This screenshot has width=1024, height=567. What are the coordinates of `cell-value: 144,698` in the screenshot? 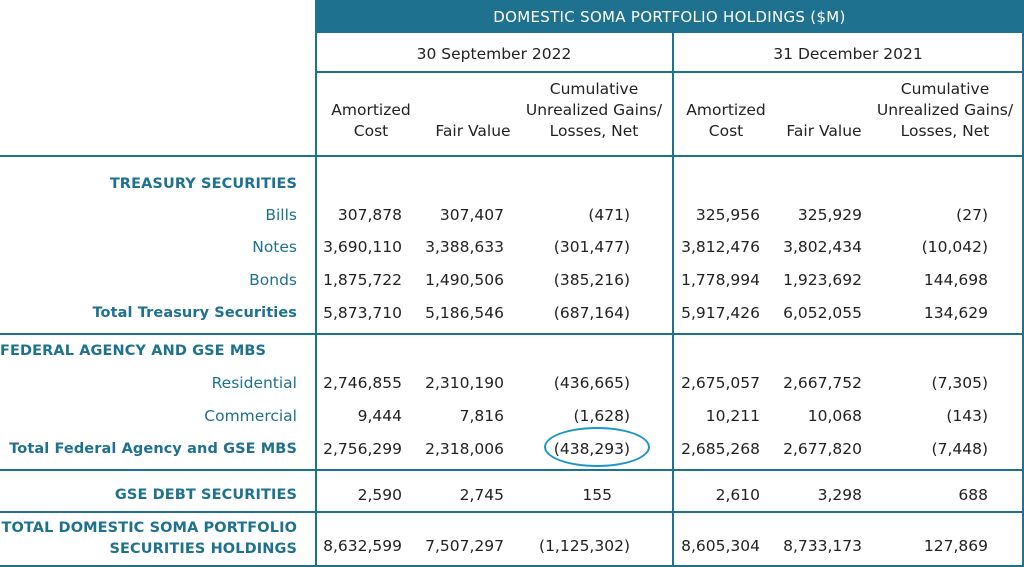 It's located at (955, 280).